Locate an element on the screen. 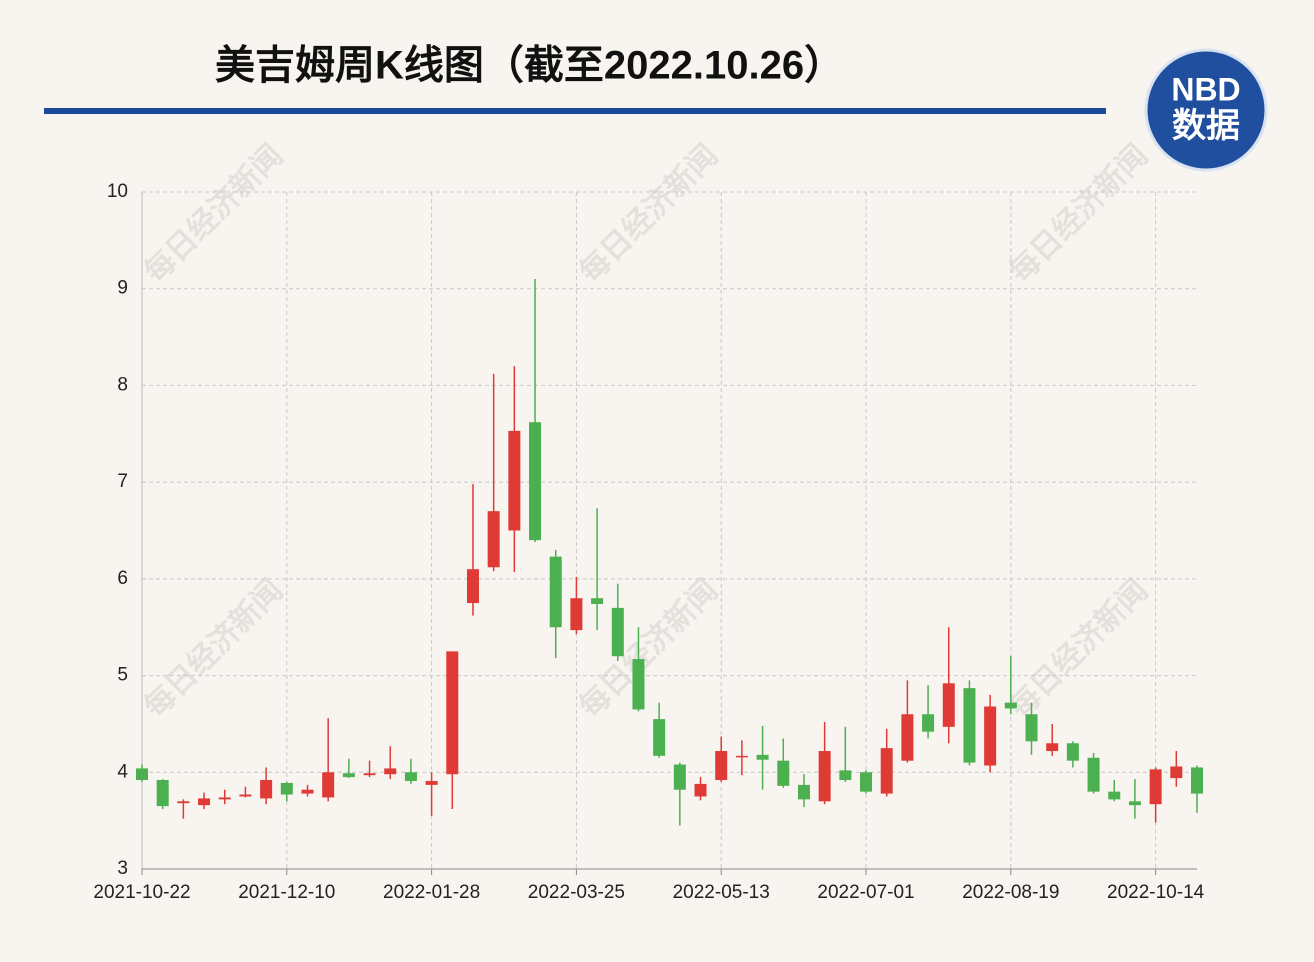  x-tick-label: 2021-12-10 is located at coordinates (286, 892).